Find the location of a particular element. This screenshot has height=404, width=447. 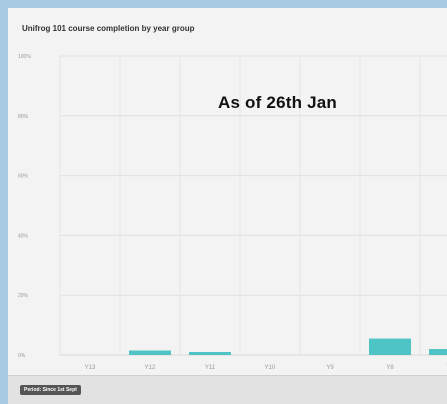

bar-y8 is located at coordinates (390, 346).